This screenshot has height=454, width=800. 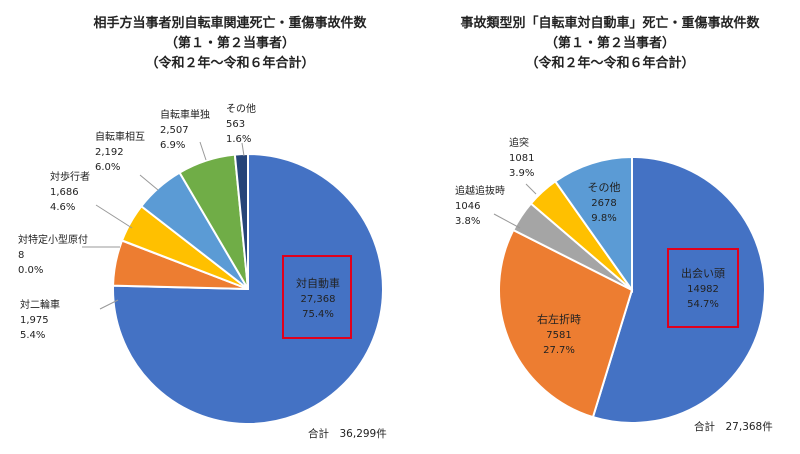 I want to click on slice-label-2-2: 追越追抜時, so click(x=480, y=190).